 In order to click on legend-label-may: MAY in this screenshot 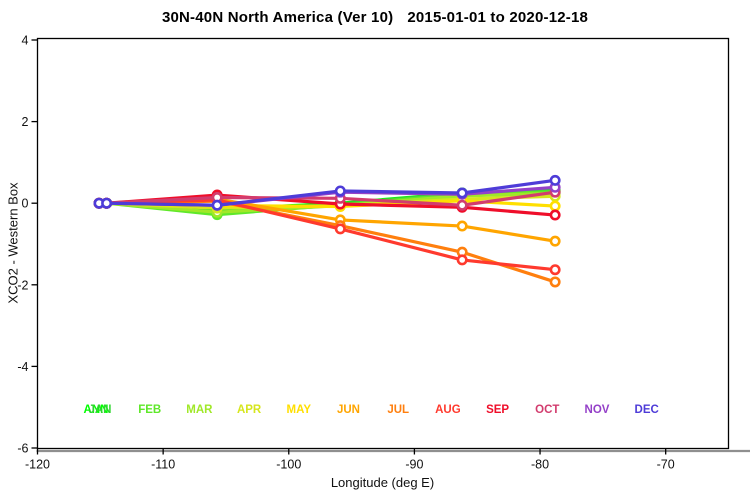, I will do `click(299, 410)`.